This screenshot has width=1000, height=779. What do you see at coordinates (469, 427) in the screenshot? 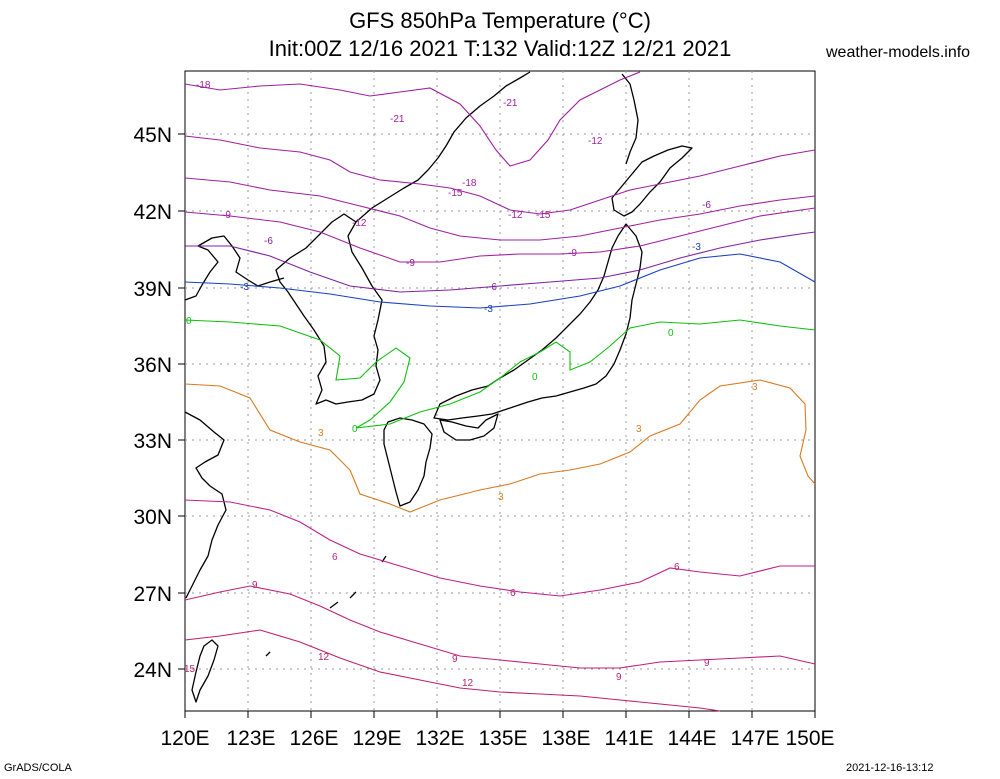
I see `coast-shikoku` at bounding box center [469, 427].